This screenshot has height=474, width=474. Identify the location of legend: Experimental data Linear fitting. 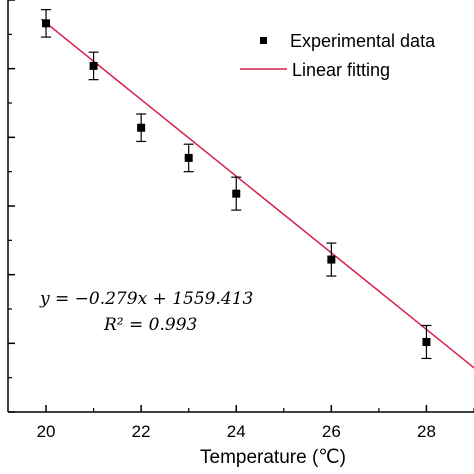
(338, 55).